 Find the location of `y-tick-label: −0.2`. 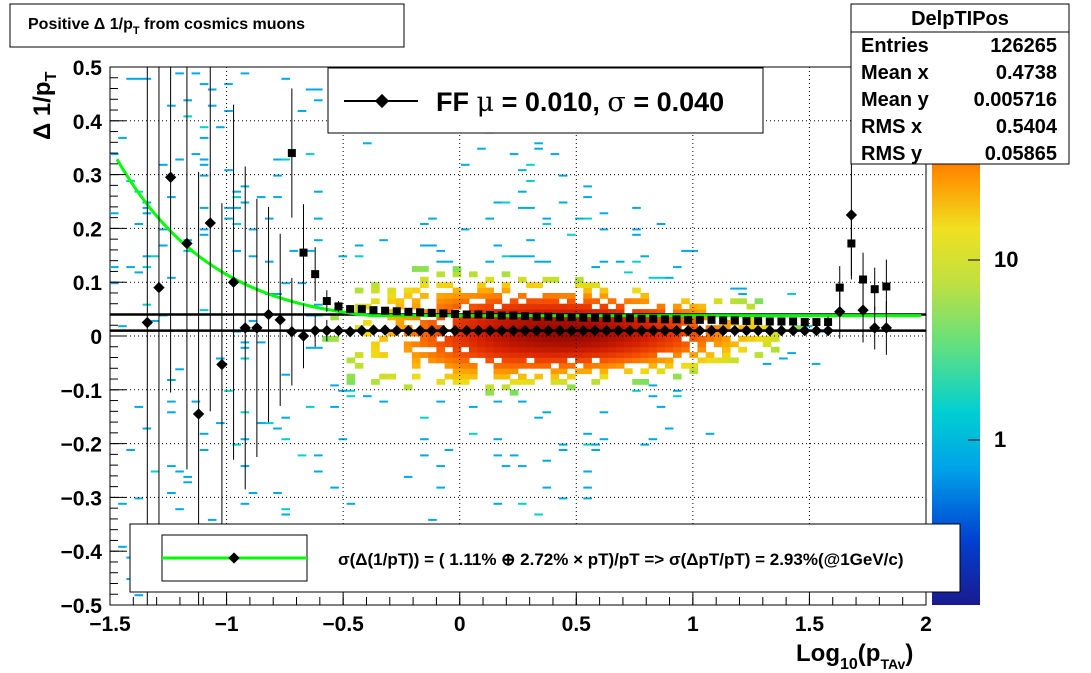

y-tick-label: −0.2 is located at coordinates (81, 445).